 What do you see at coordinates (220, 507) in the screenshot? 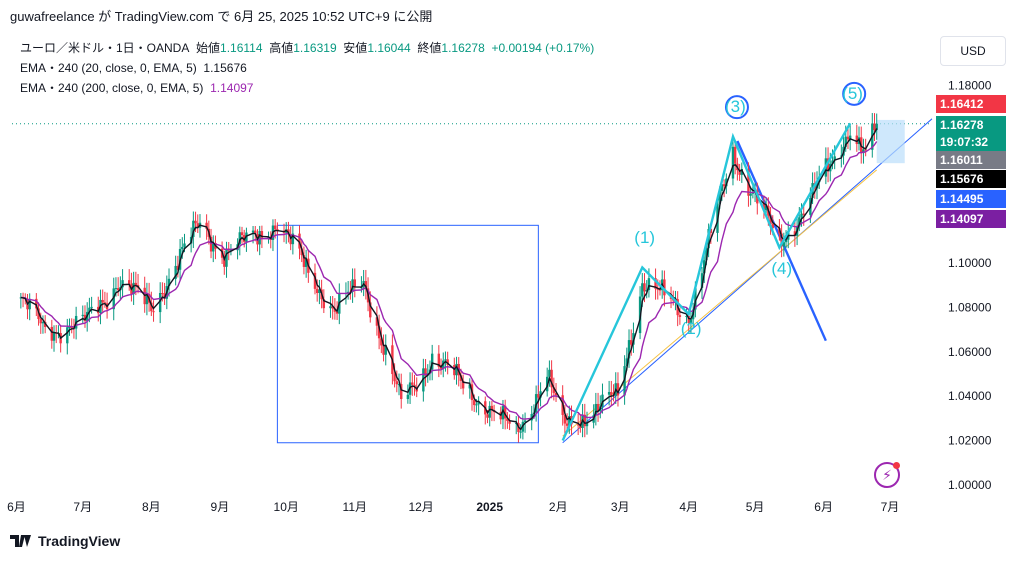
I see `x-tick-label: 9月` at bounding box center [220, 507].